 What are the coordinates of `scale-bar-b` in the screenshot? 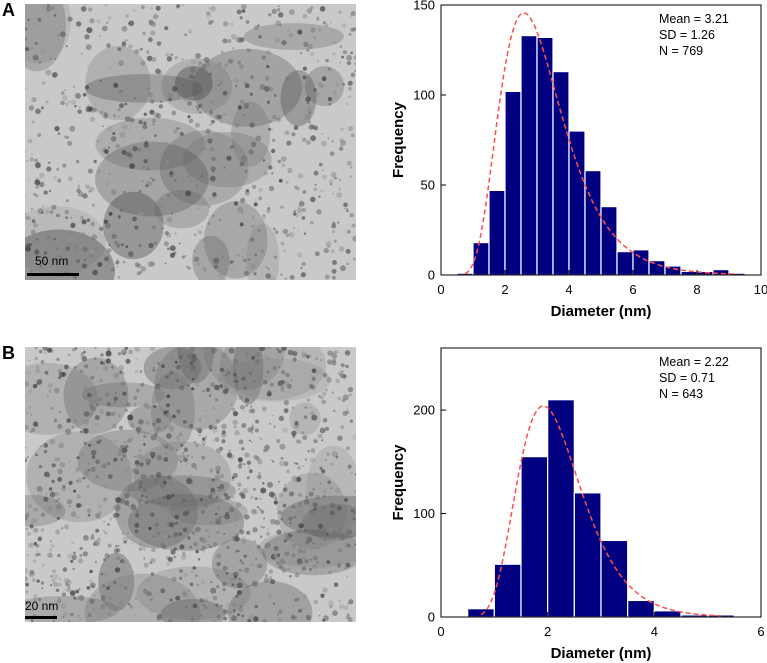 It's located at (41, 617).